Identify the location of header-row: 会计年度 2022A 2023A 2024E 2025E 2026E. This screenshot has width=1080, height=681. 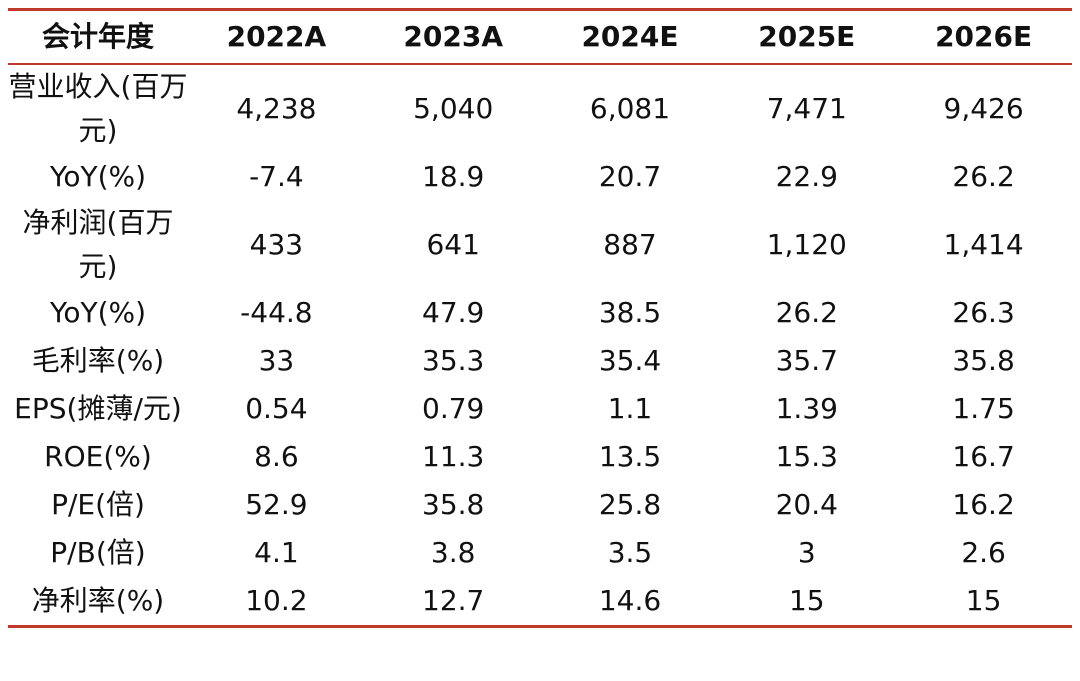
(540, 37).